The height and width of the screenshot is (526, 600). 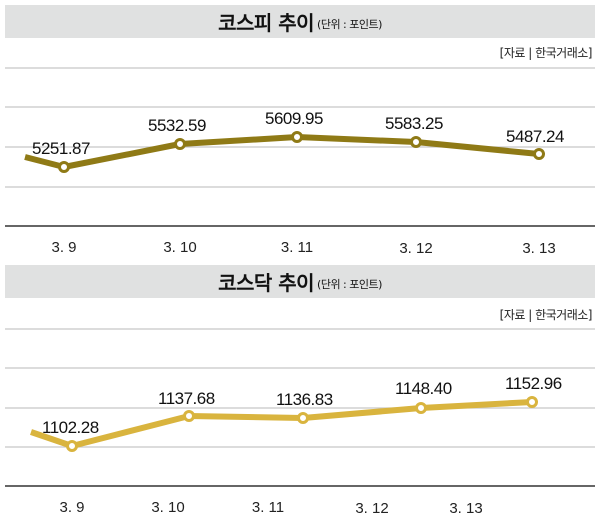 What do you see at coordinates (61, 148) in the screenshot?
I see `kospi-value-label: 5251.87` at bounding box center [61, 148].